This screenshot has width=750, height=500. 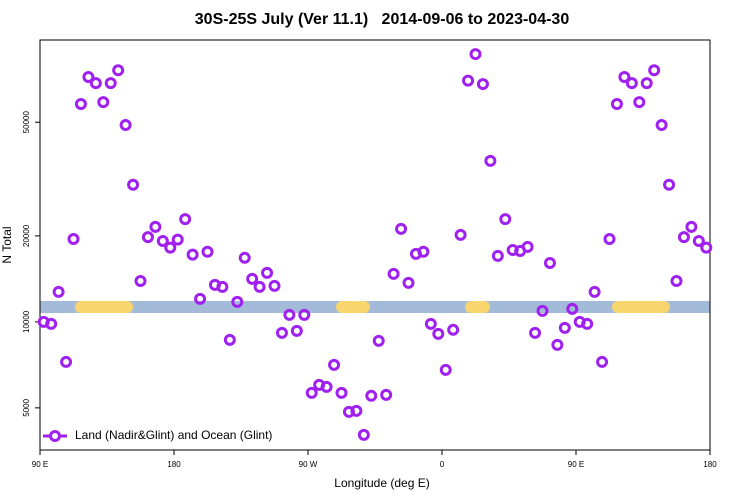 I want to click on y-axis-label: N Total, so click(x=7, y=244).